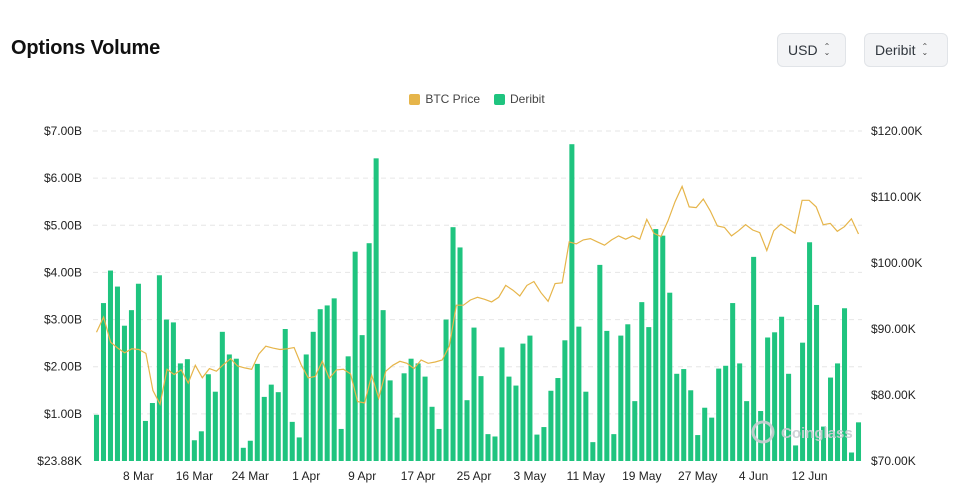 The width and height of the screenshot is (954, 483). What do you see at coordinates (641, 476) in the screenshot?
I see `x-axis-tick-label: 19 May` at bounding box center [641, 476].